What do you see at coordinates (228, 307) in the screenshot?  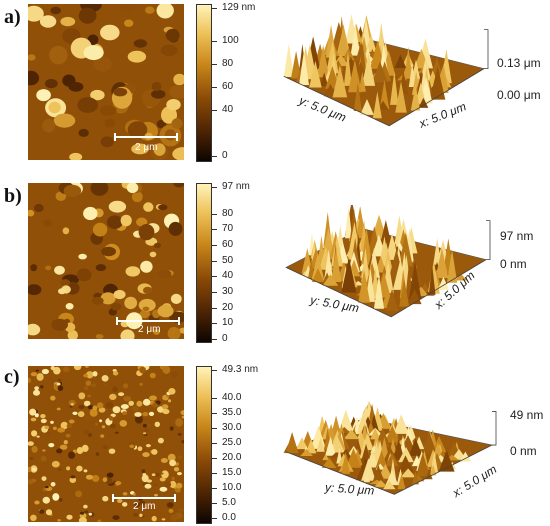 I see `colorbar-tick-label: 20` at bounding box center [228, 307].